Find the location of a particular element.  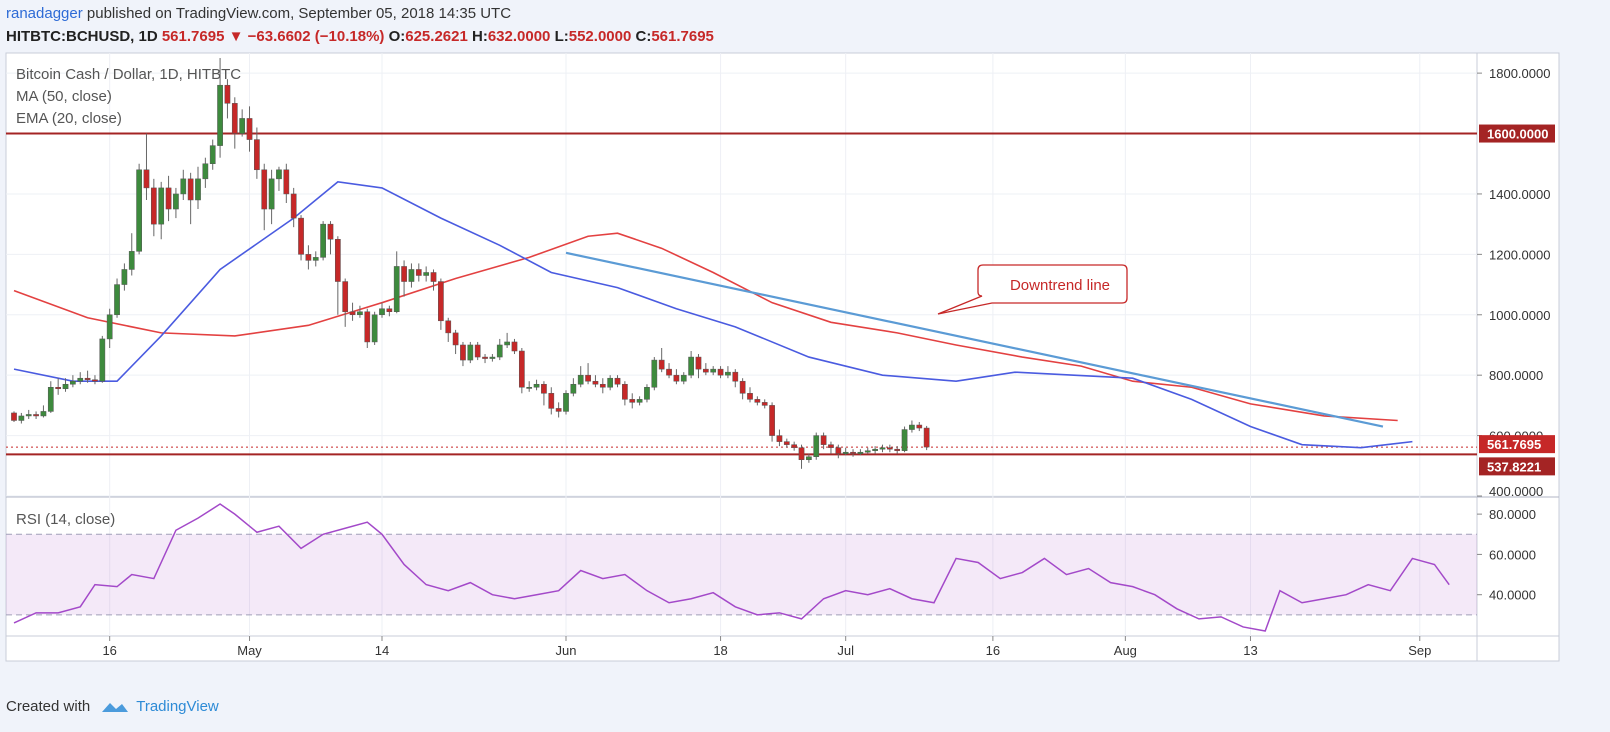

time-tick-label: Sep is located at coordinates (1419, 650).